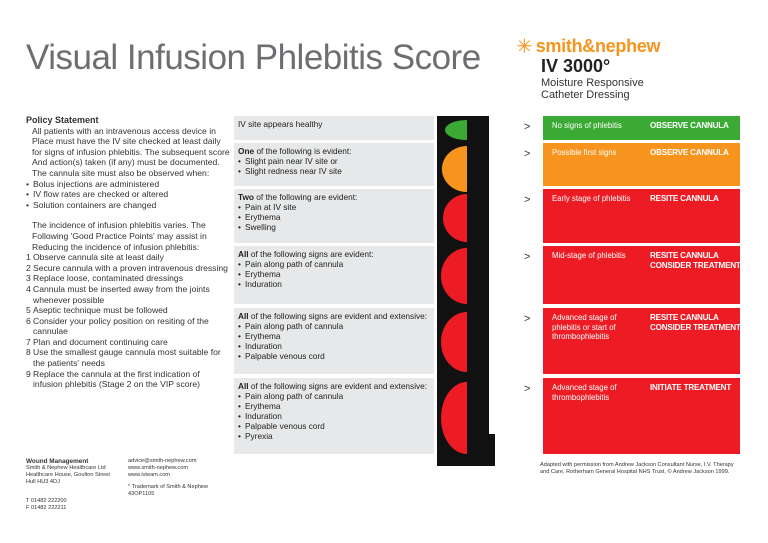 Image resolution: width=768 pixels, height=543 pixels. What do you see at coordinates (641, 128) in the screenshot?
I see `result-cell: No signs of phlebitis OBSERVE CANNULA` at bounding box center [641, 128].